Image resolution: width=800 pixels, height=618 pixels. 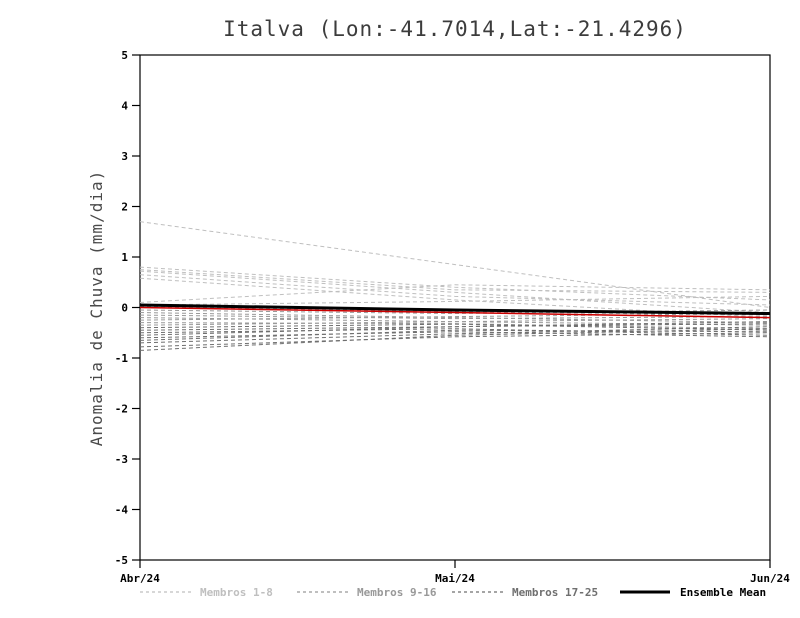 What do you see at coordinates (455, 29) in the screenshot?
I see `chart-title: Italva (Lon:-41.7014,Lat:-21.4296)` at bounding box center [455, 29].